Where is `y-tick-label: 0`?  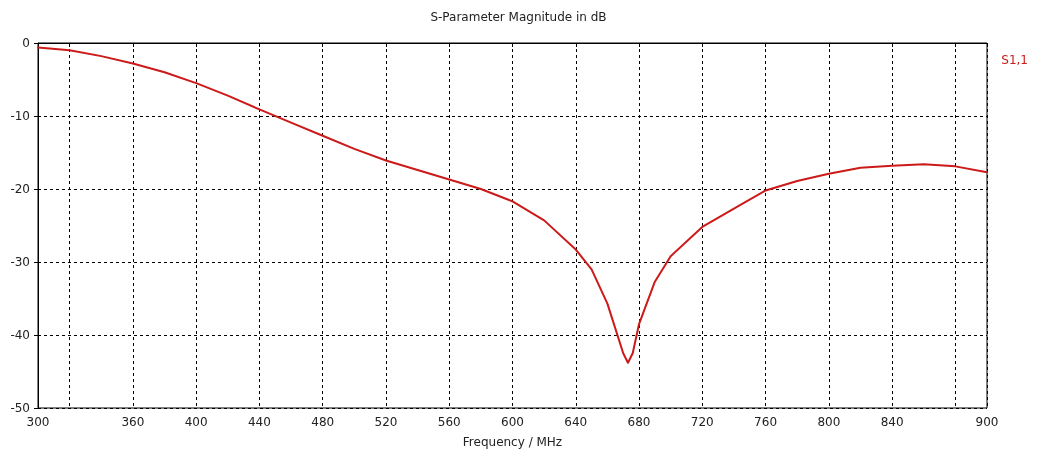 y-tick-label: 0 is located at coordinates (26, 43).